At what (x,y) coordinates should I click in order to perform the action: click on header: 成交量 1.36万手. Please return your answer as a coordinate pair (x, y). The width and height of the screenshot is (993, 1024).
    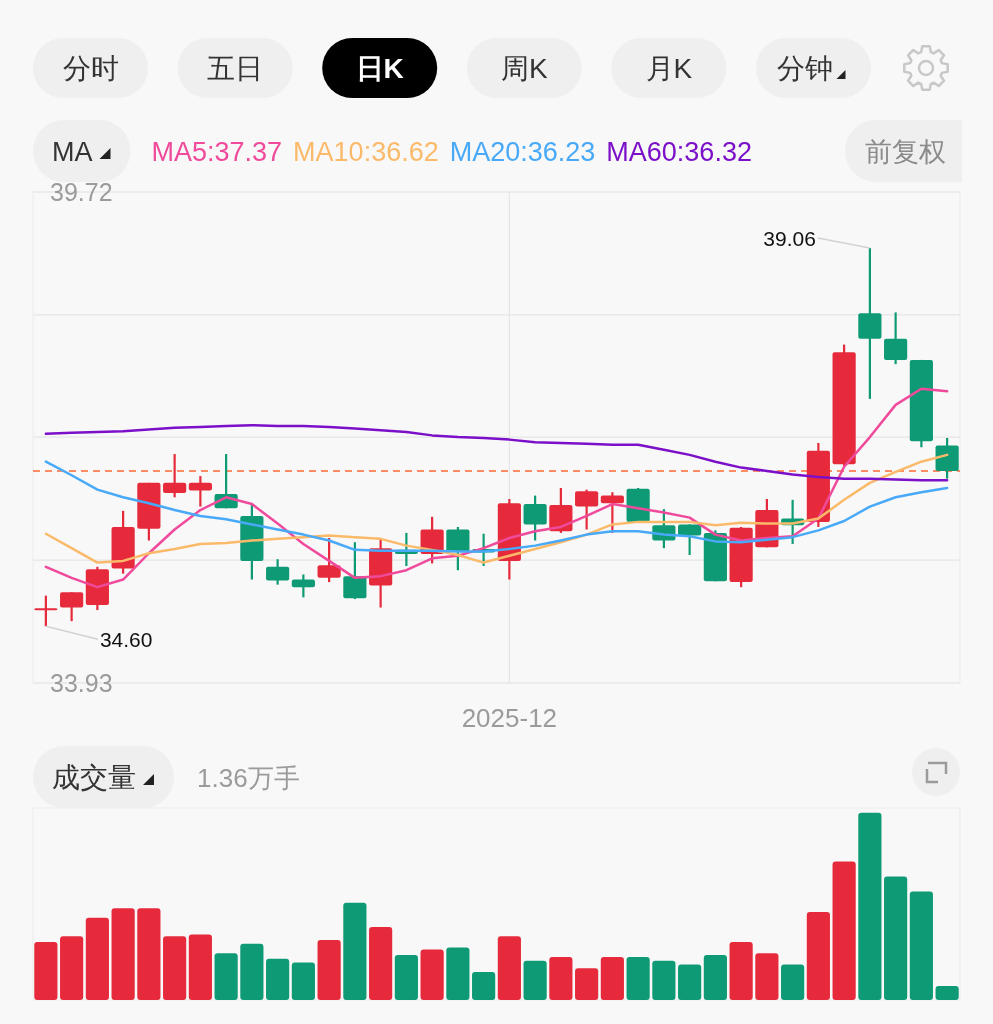
    Looking at the image, I should click on (166, 777).